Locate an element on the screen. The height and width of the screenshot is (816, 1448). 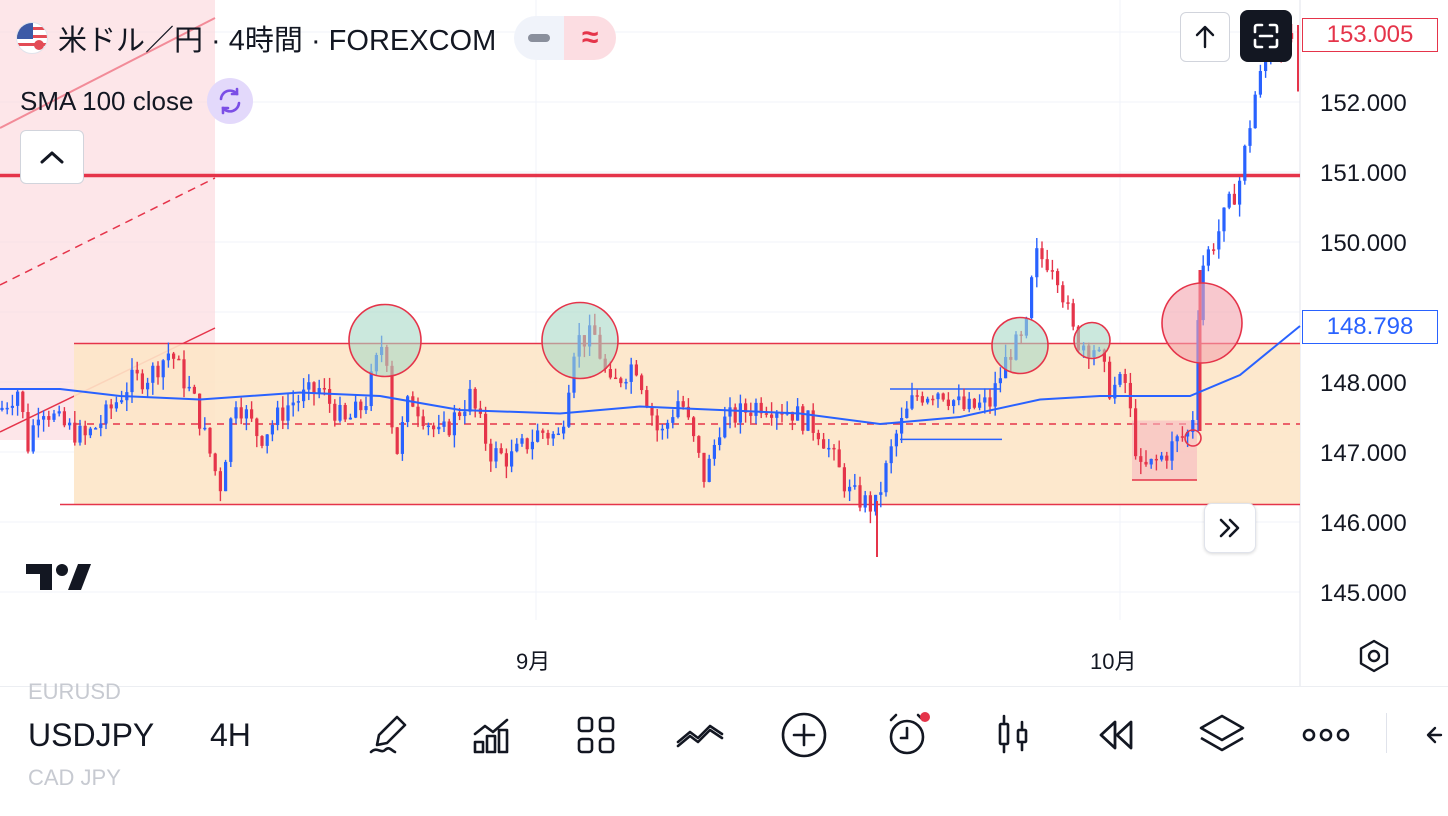
x-axis-label: 9月 is located at coordinates (533, 661).